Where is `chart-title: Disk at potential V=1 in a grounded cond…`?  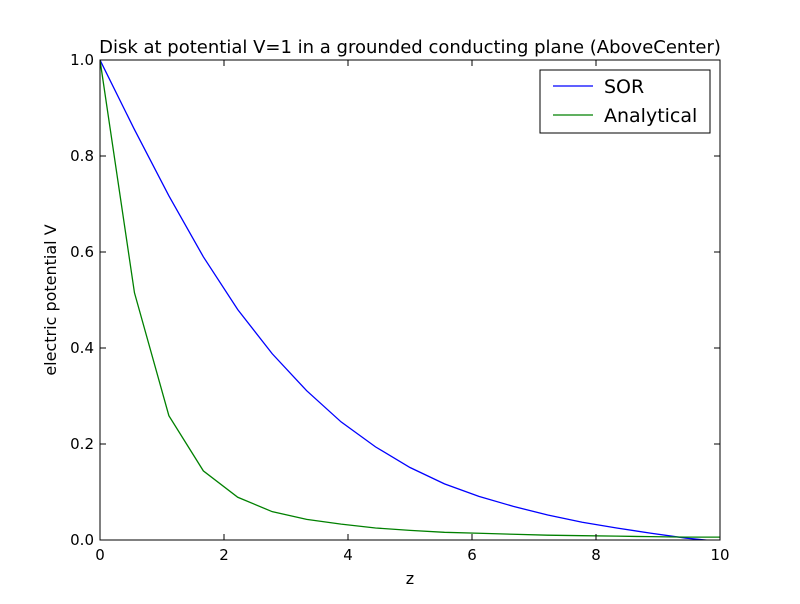 chart-title: Disk at potential V=1 in a grounded cond… is located at coordinates (410, 47).